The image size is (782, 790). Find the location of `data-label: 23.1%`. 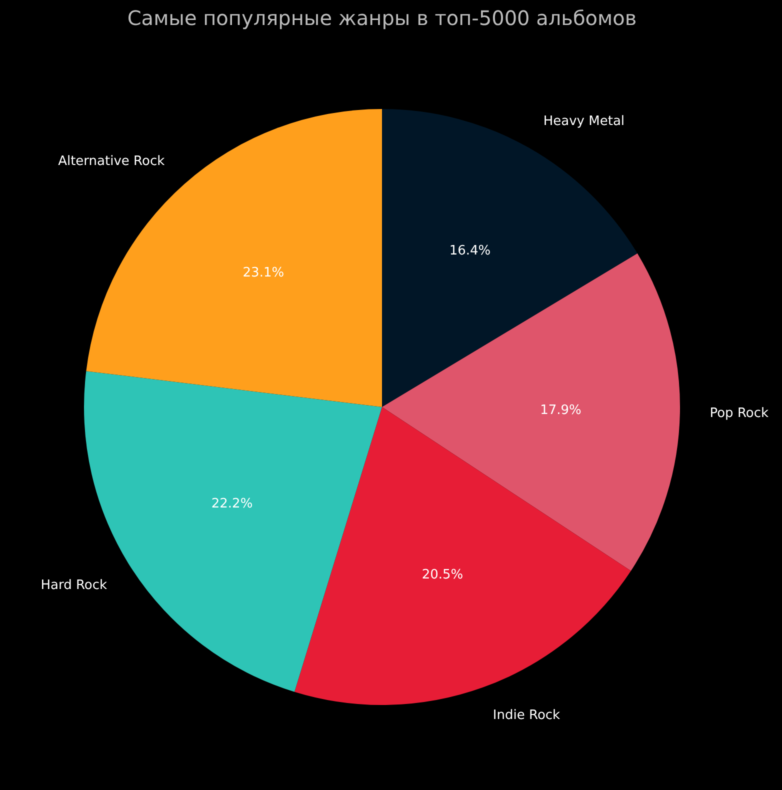

data-label: 23.1% is located at coordinates (263, 273).